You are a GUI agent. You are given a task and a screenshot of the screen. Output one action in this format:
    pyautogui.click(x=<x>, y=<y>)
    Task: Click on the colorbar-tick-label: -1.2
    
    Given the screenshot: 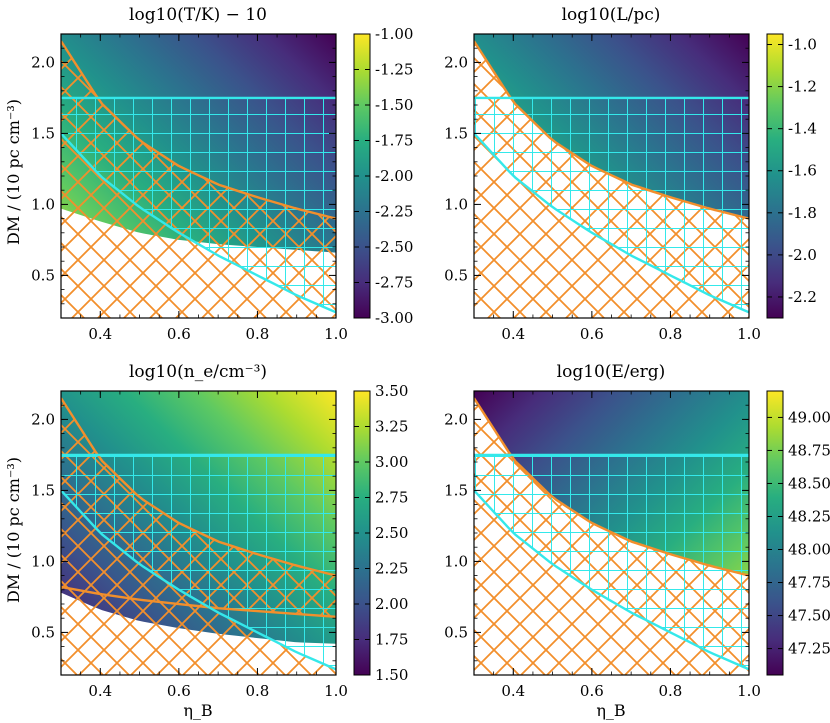 What is the action you would take?
    pyautogui.click(x=802, y=87)
    